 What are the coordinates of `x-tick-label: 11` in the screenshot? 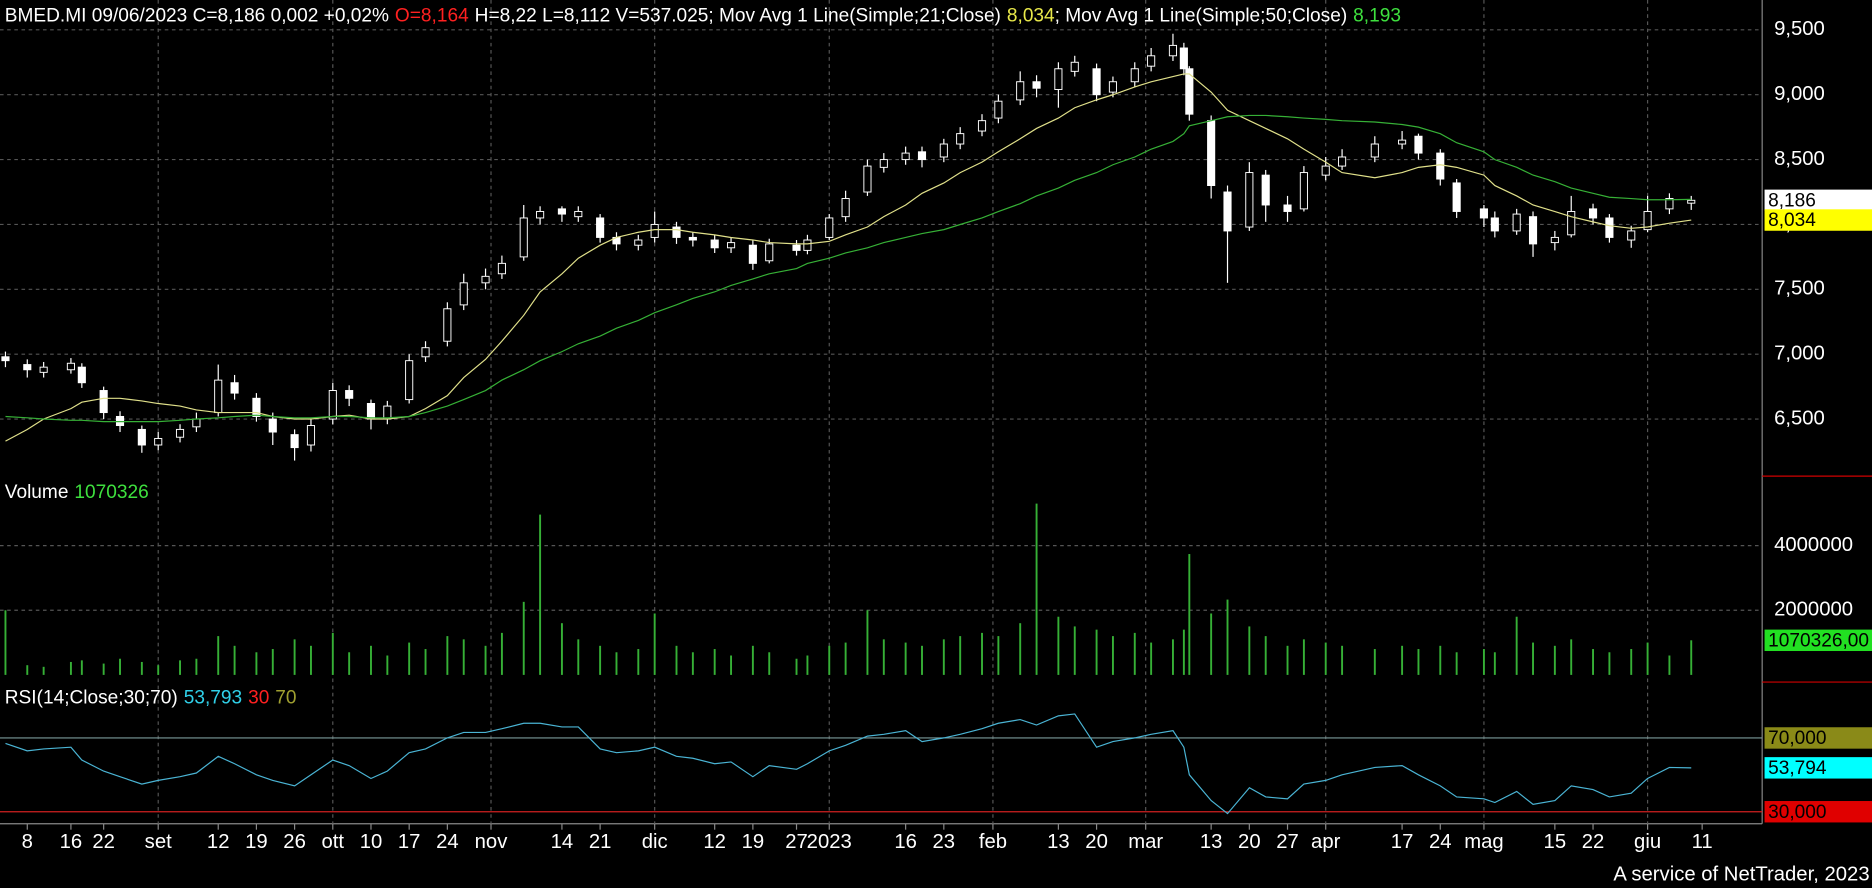 It's located at (1702, 842).